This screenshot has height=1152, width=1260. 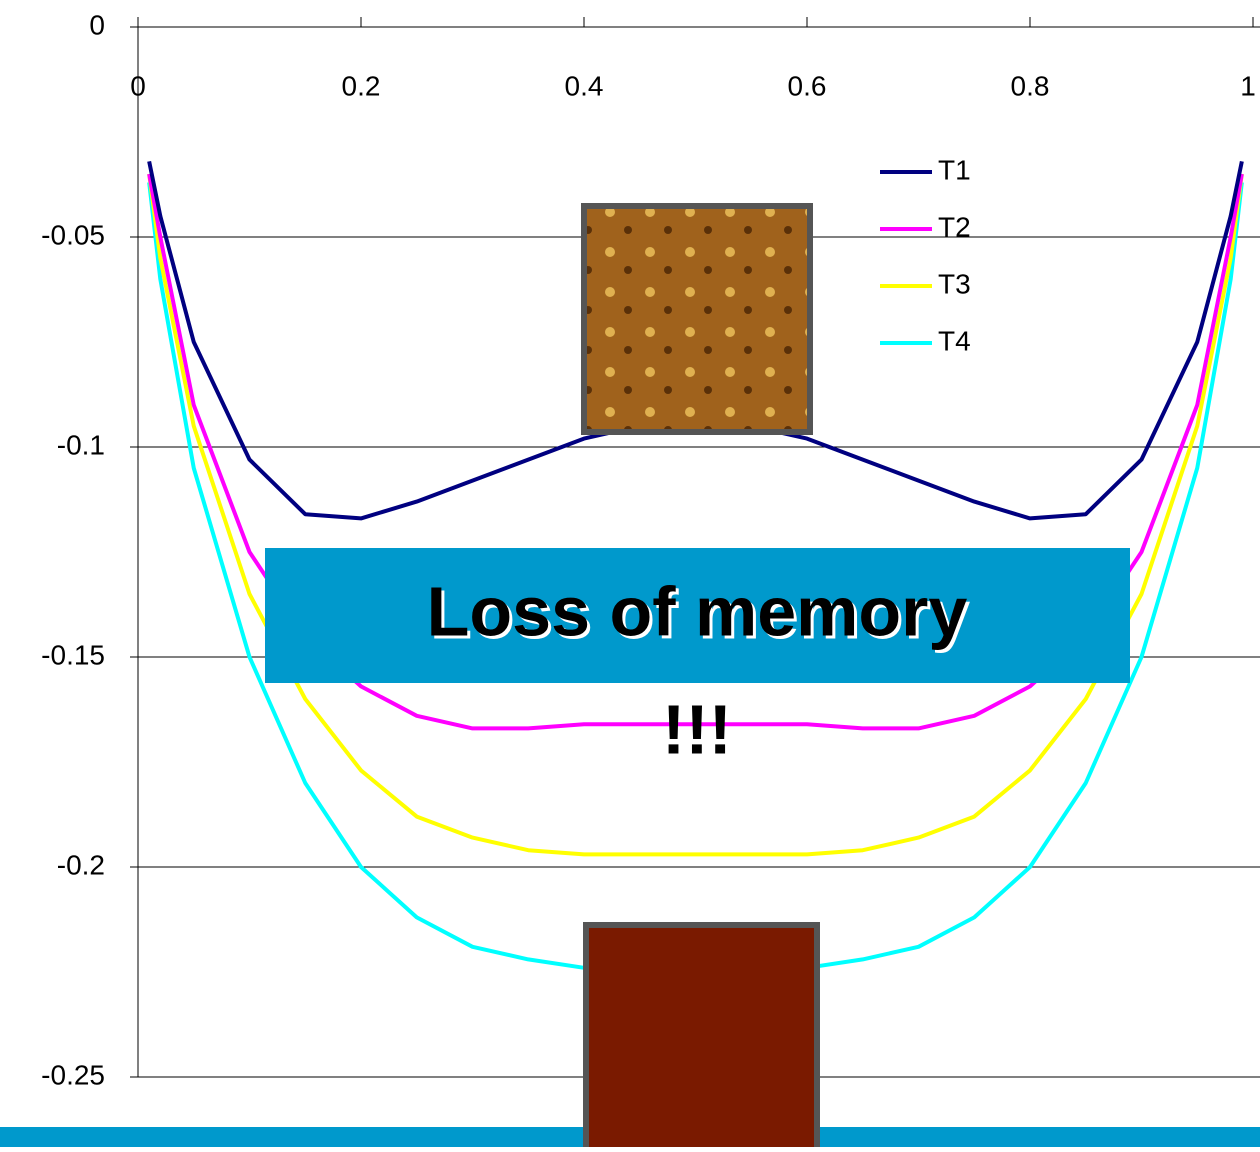 What do you see at coordinates (81, 444) in the screenshot?
I see `y-tick-label: -0.1` at bounding box center [81, 444].